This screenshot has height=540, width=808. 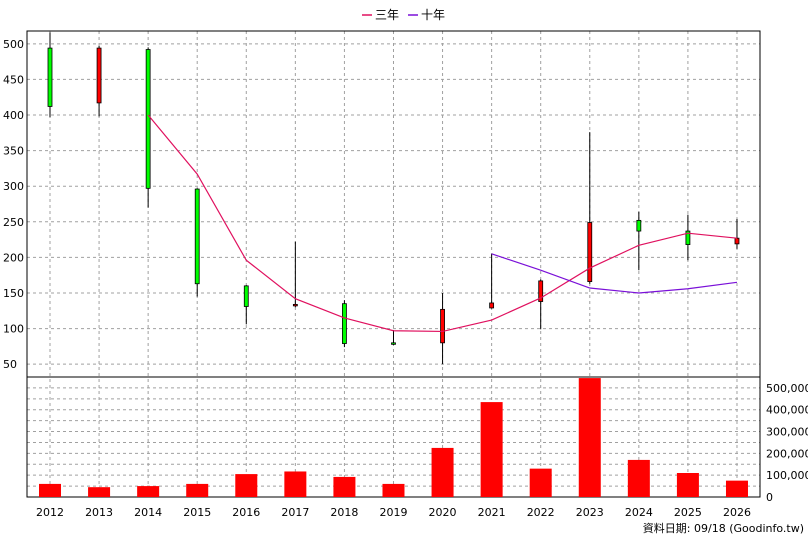 I want to click on price-tick-label: 50, so click(x=10, y=364).